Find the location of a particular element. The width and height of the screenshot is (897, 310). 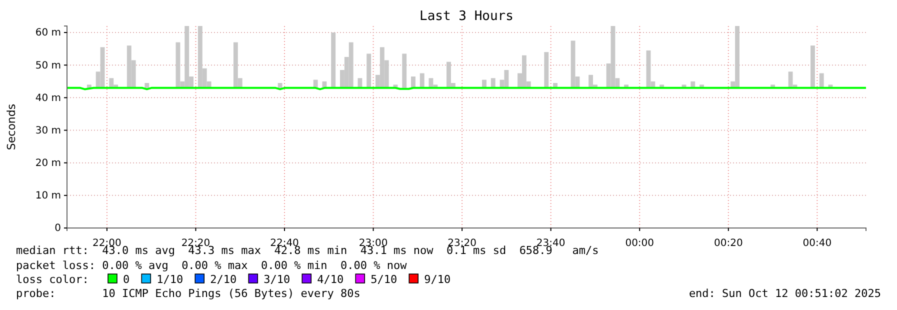

chart-title: Last 3 Hours is located at coordinates (467, 16).